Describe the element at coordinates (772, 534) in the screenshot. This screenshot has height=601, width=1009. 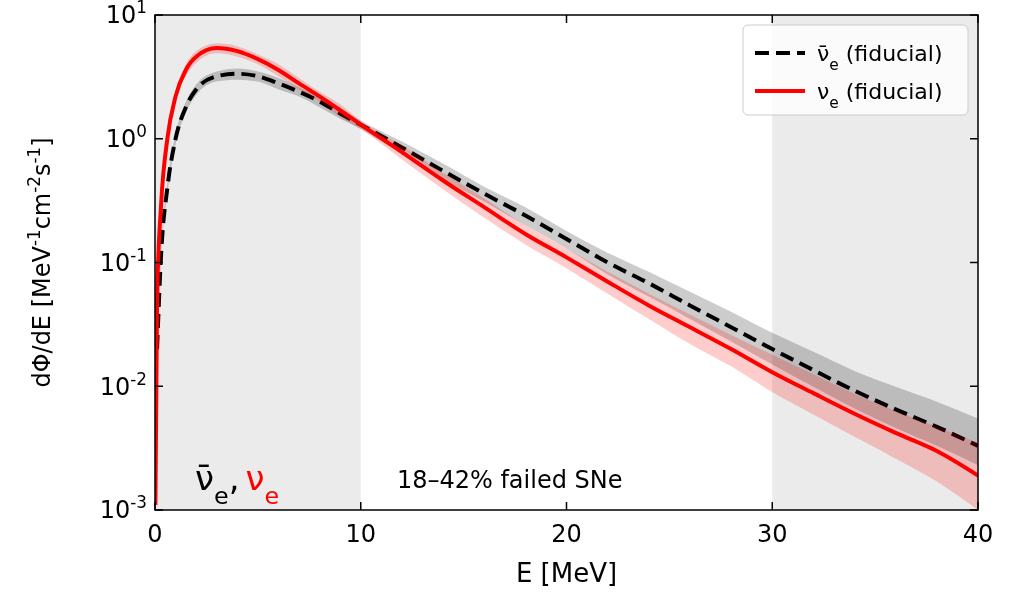
I see `x-tick-label: 30` at that location.